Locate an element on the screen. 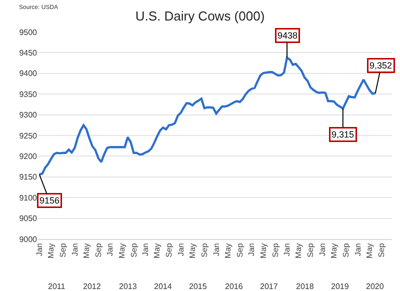 The image size is (400, 291). text: 2016 is located at coordinates (234, 286).